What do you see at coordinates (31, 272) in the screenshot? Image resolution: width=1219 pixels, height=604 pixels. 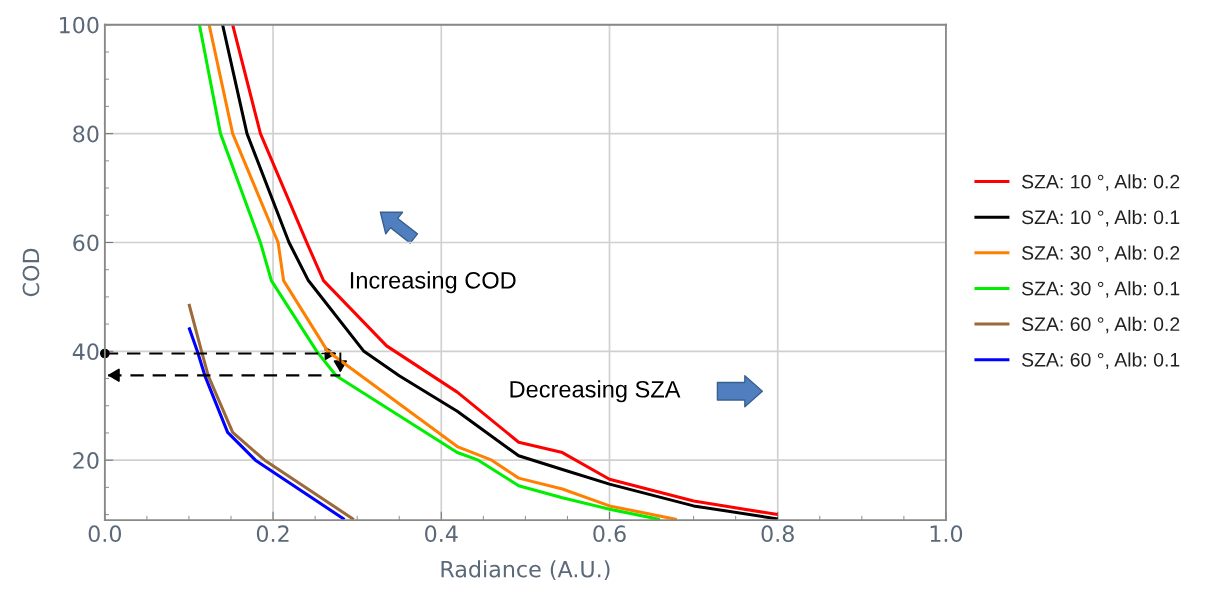 I see `y-axis-title: COD` at bounding box center [31, 272].